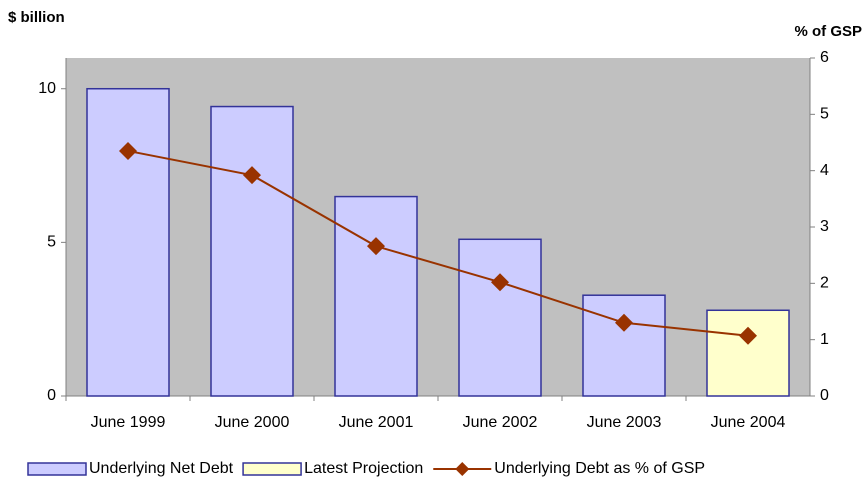 The image size is (867, 486). Describe the element at coordinates (748, 422) in the screenshot. I see `x-tick-label: June 2004` at that location.